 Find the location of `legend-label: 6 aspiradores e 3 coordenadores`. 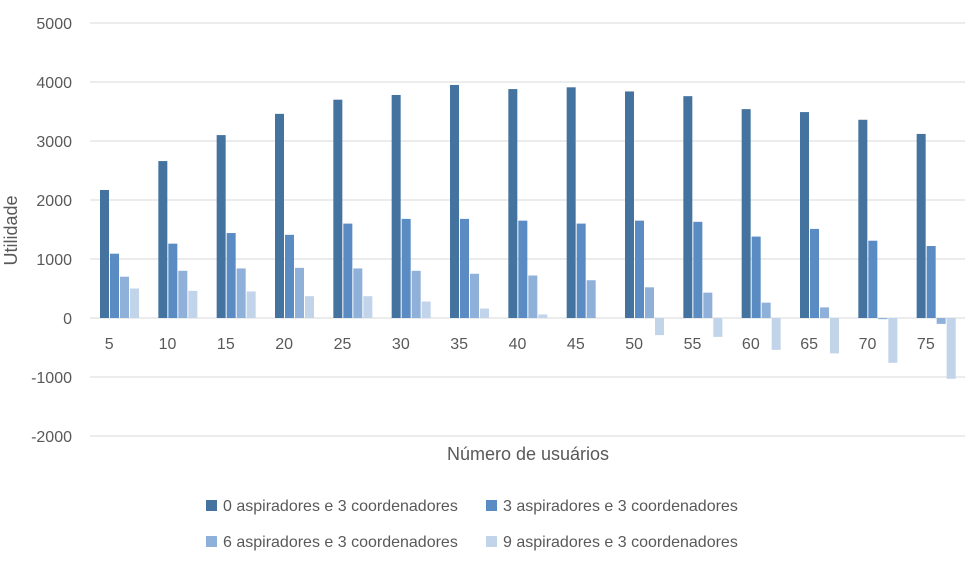

legend-label: 6 aspiradores e 3 coordenadores is located at coordinates (340, 542).